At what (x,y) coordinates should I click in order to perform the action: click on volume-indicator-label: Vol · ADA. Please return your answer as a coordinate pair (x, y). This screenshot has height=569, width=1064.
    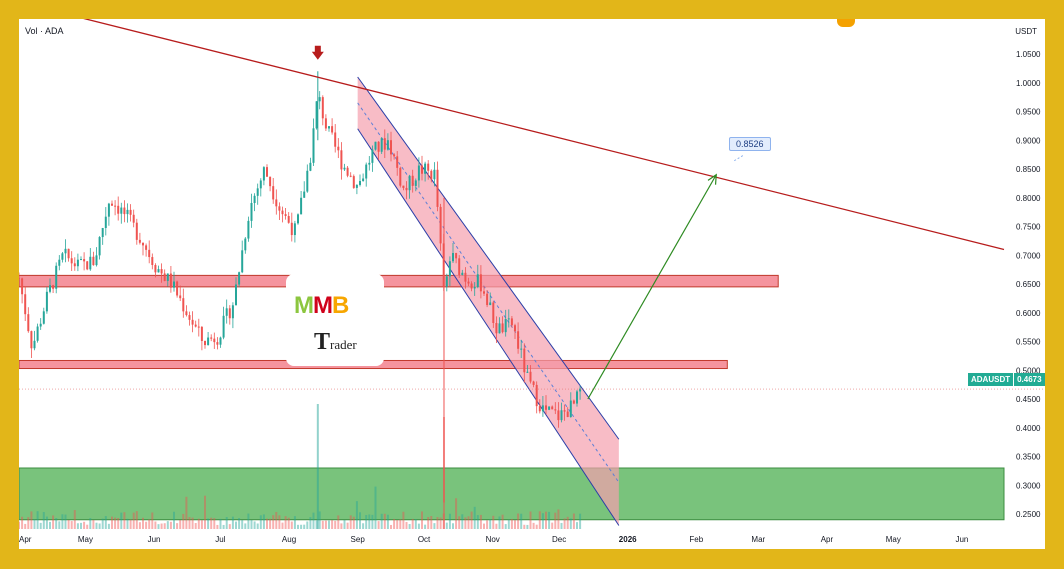
    Looking at the image, I should click on (44, 31).